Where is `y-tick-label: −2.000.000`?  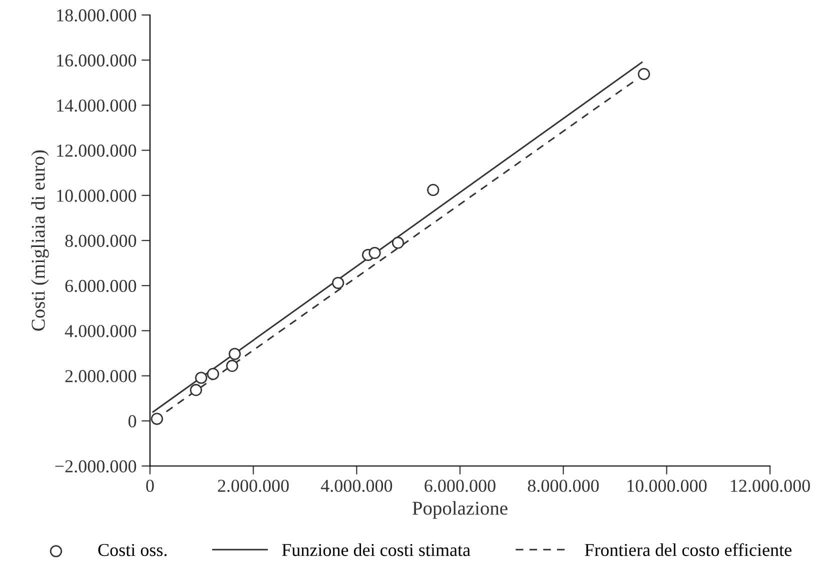 y-tick-label: −2.000.000 is located at coordinates (95, 466).